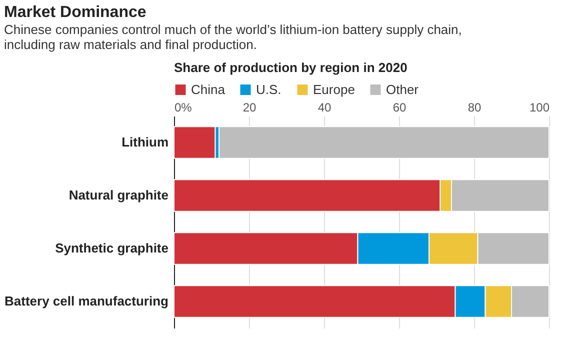  What do you see at coordinates (325, 107) in the screenshot?
I see `x-tick-label: 40` at bounding box center [325, 107].